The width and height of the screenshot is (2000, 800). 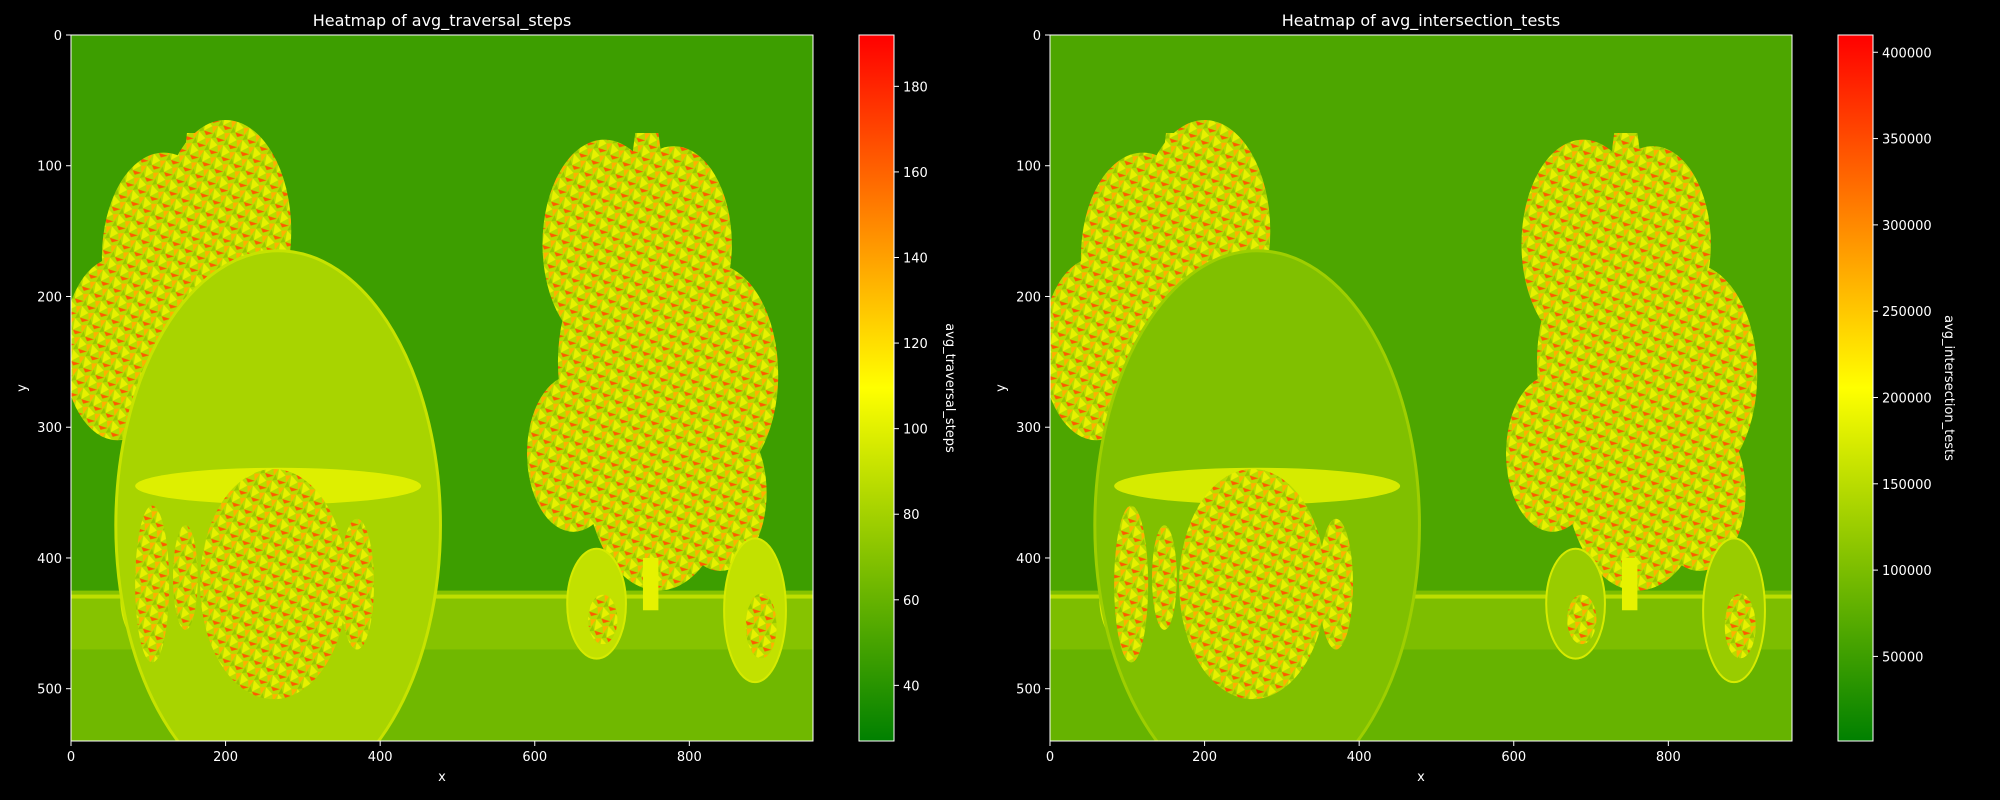 What do you see at coordinates (915, 87) in the screenshot?
I see `colorbar-tick-label: 180` at bounding box center [915, 87].